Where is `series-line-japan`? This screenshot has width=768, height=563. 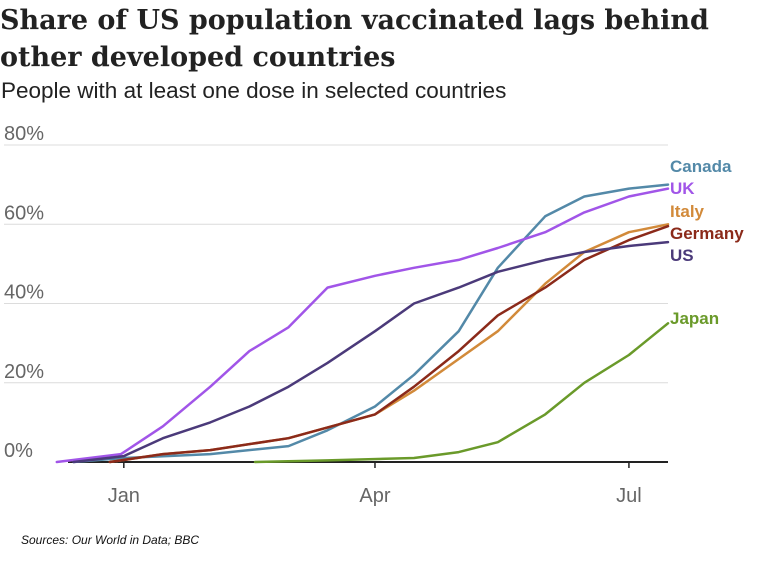 series-line-japan is located at coordinates (461, 393).